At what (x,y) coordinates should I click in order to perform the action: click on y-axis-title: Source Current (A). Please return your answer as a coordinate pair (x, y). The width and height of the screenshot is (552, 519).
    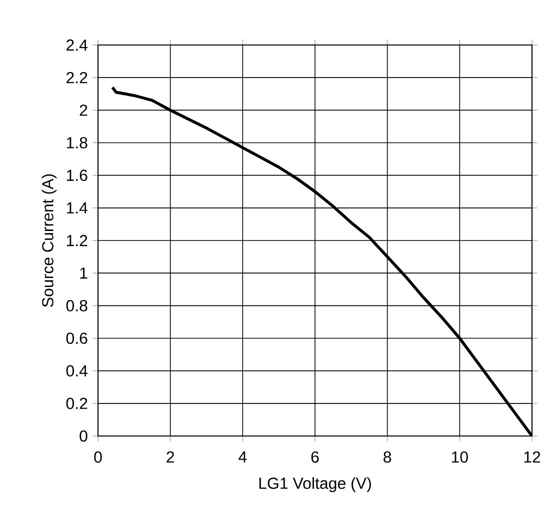
    Looking at the image, I should click on (49, 240).